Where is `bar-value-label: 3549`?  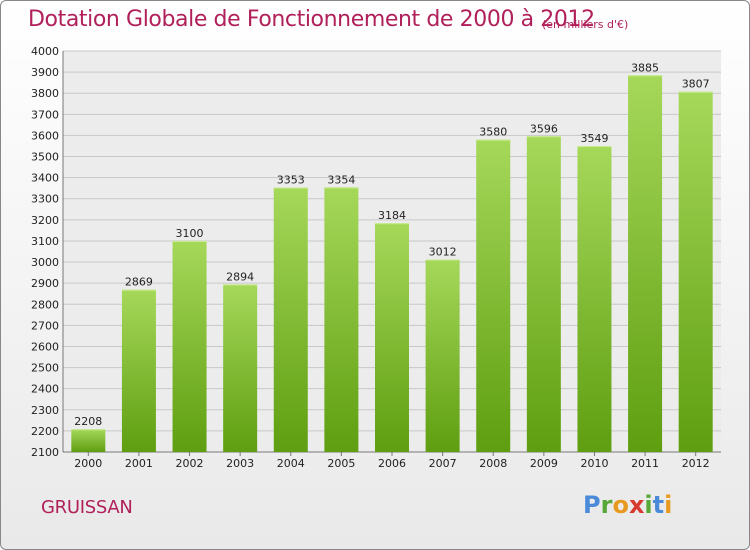 bar-value-label: 3549 is located at coordinates (594, 138).